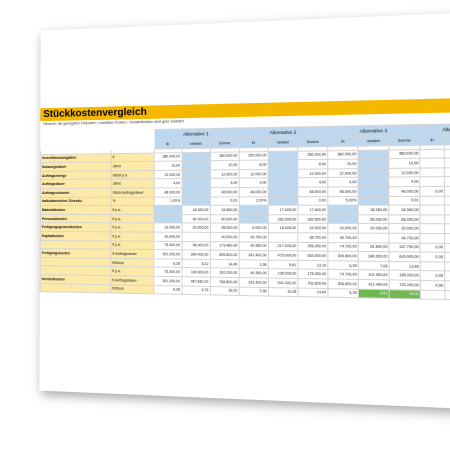 The width and height of the screenshot is (450, 450). I want to click on value-cell: 8,61, so click(373, 294).